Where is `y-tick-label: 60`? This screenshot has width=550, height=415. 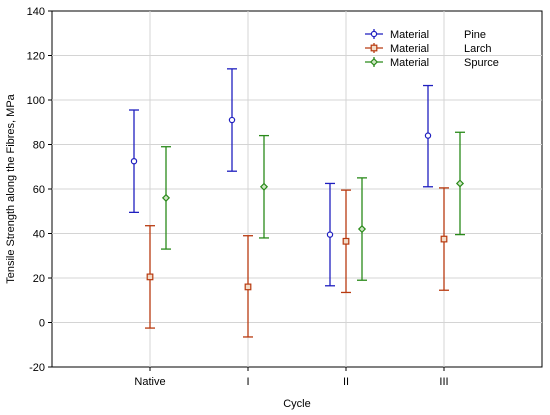 y-tick-label: 60 is located at coordinates (39, 190).